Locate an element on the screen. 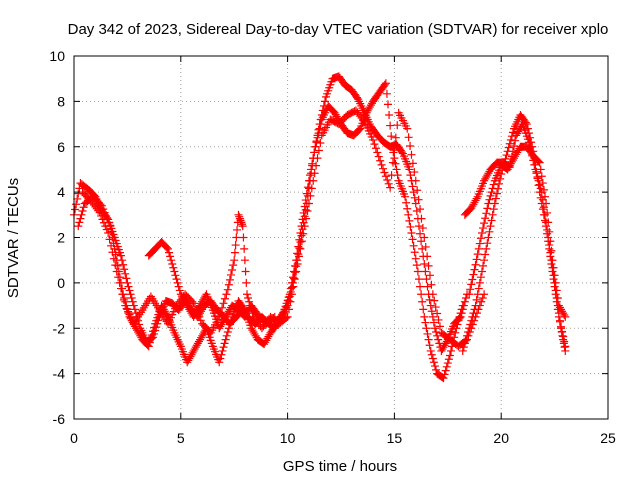 This screenshot has height=480, width=640. y-tick-label: 2 is located at coordinates (61, 238).